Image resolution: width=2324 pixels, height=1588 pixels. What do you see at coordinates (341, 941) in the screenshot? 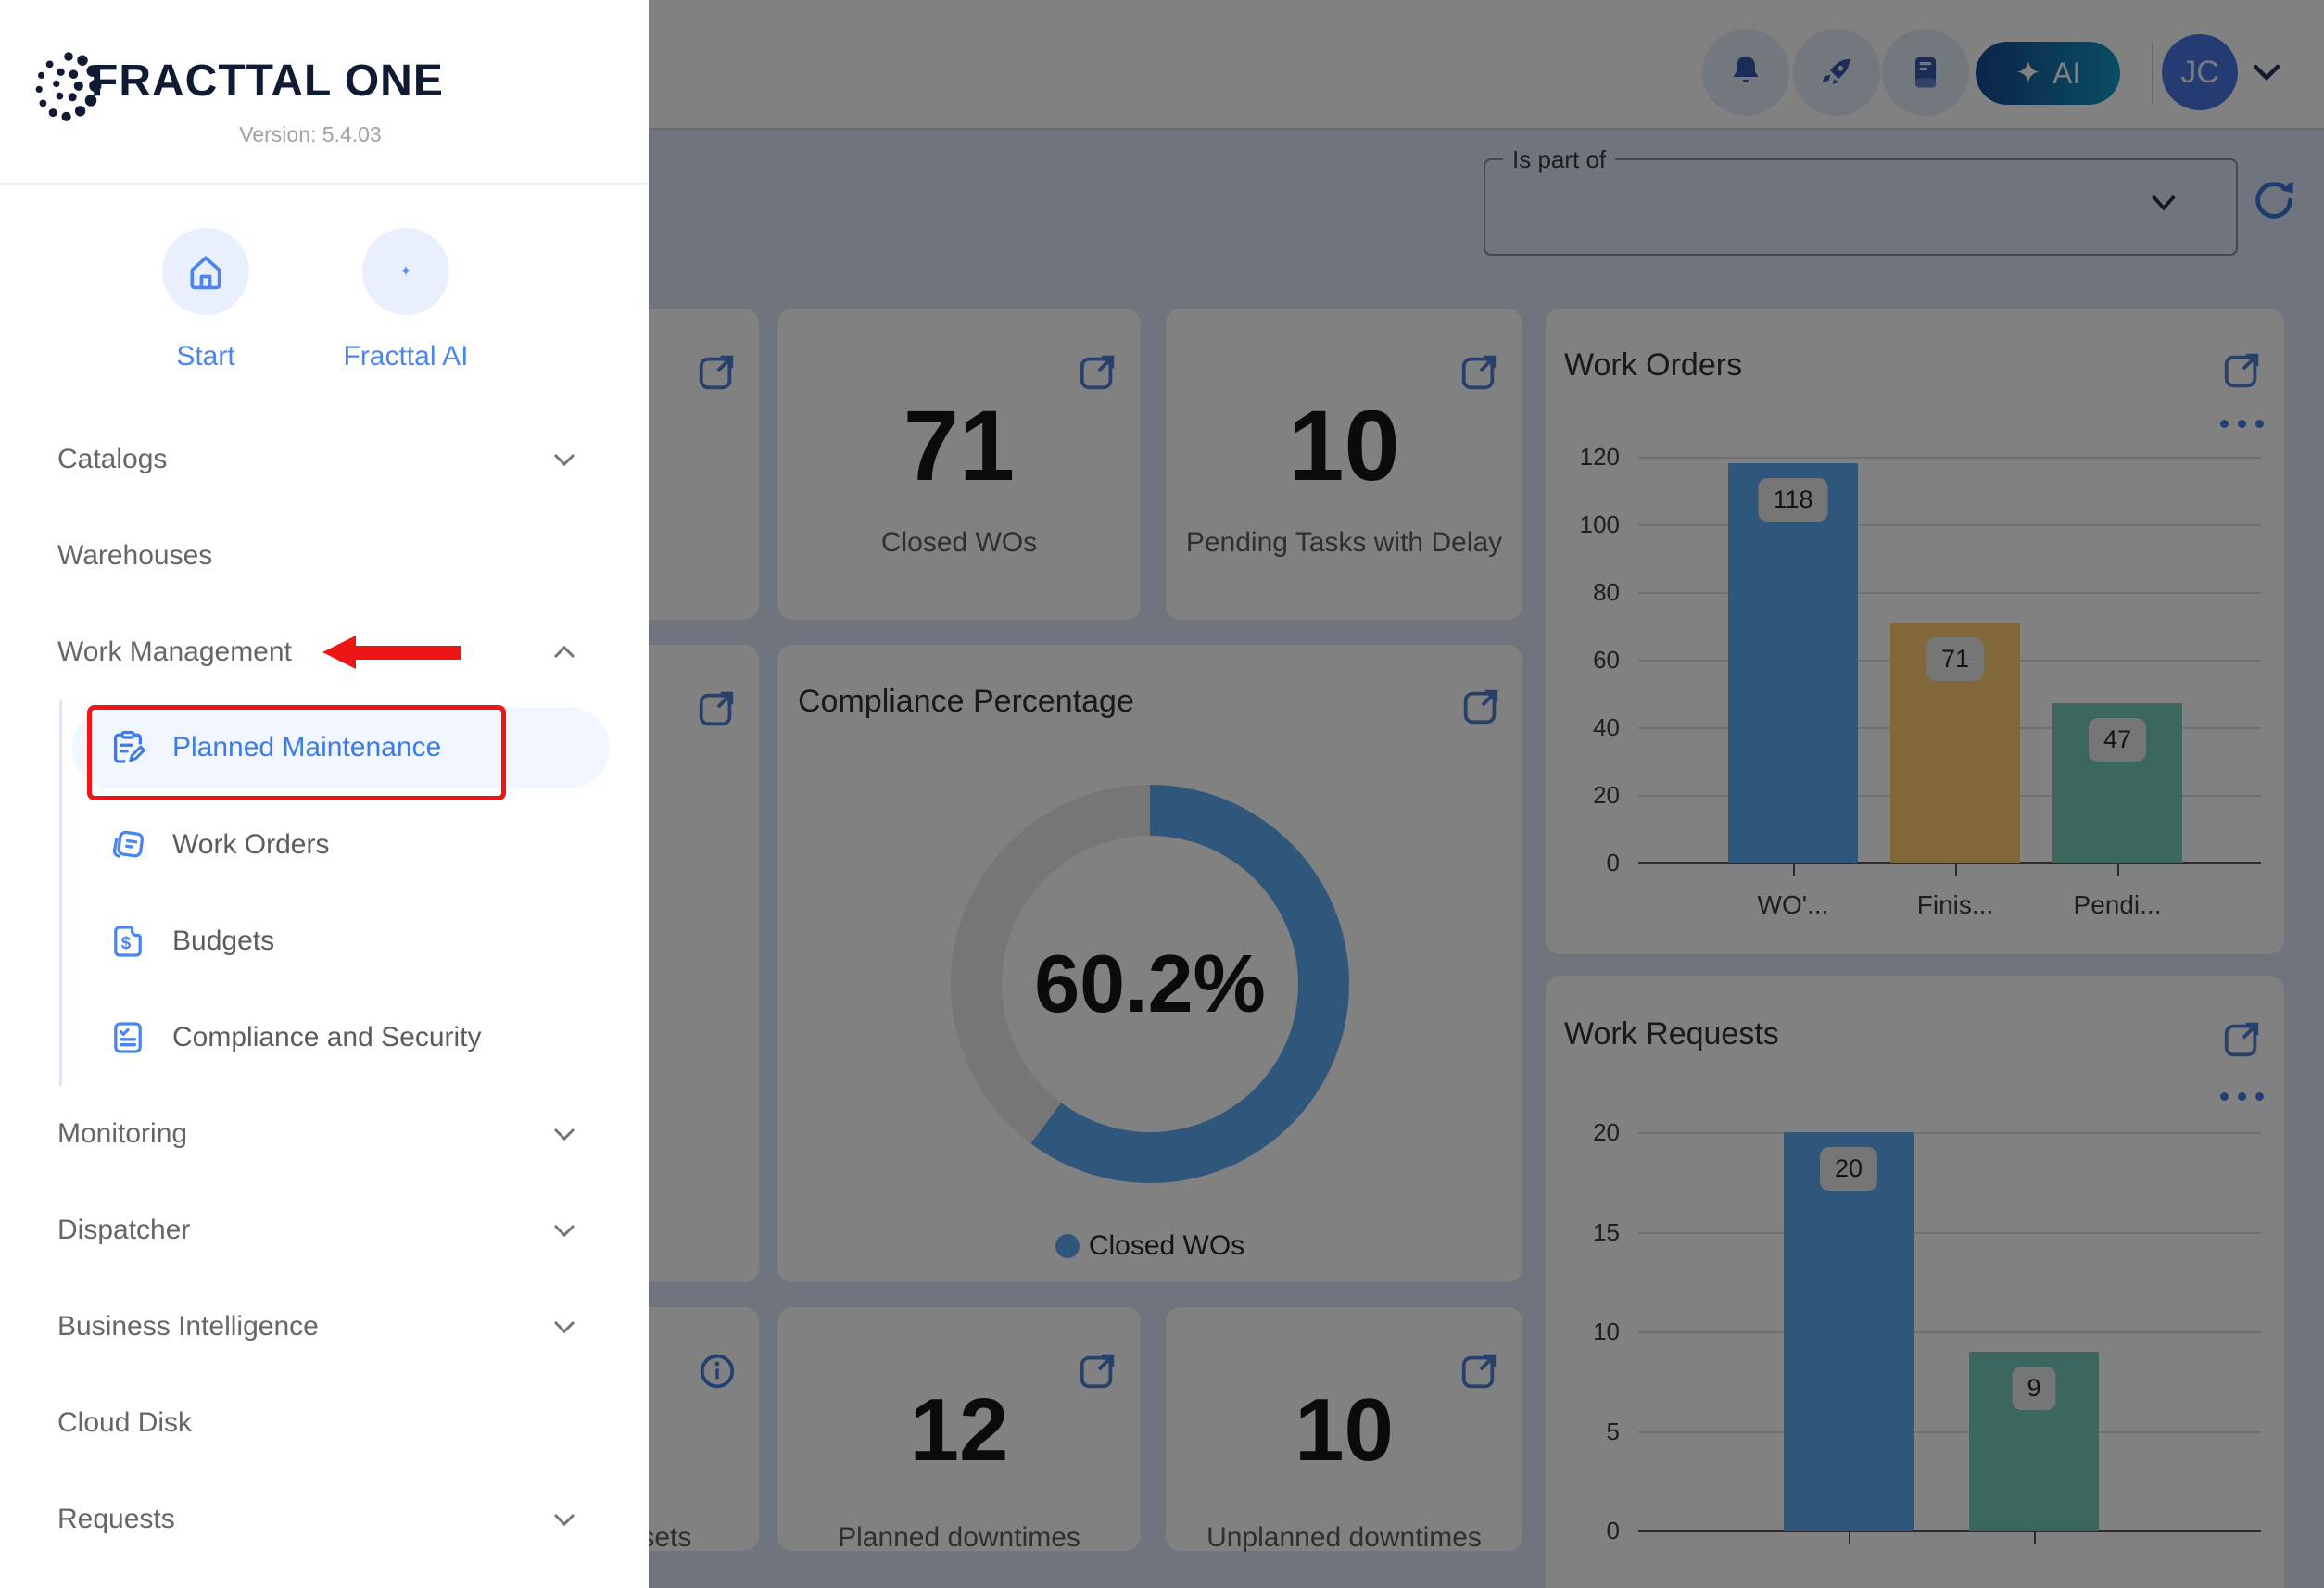
I see `sidebar-item-budgets: $ Budgets` at bounding box center [341, 941].